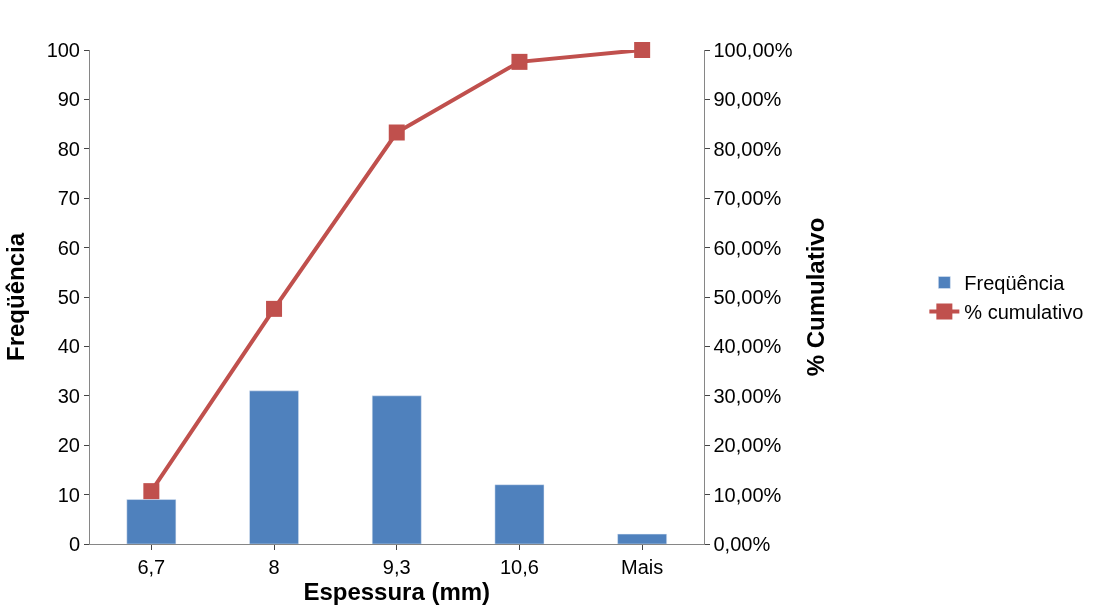  I want to click on y2-tick-label: 40,00%, so click(747, 346).